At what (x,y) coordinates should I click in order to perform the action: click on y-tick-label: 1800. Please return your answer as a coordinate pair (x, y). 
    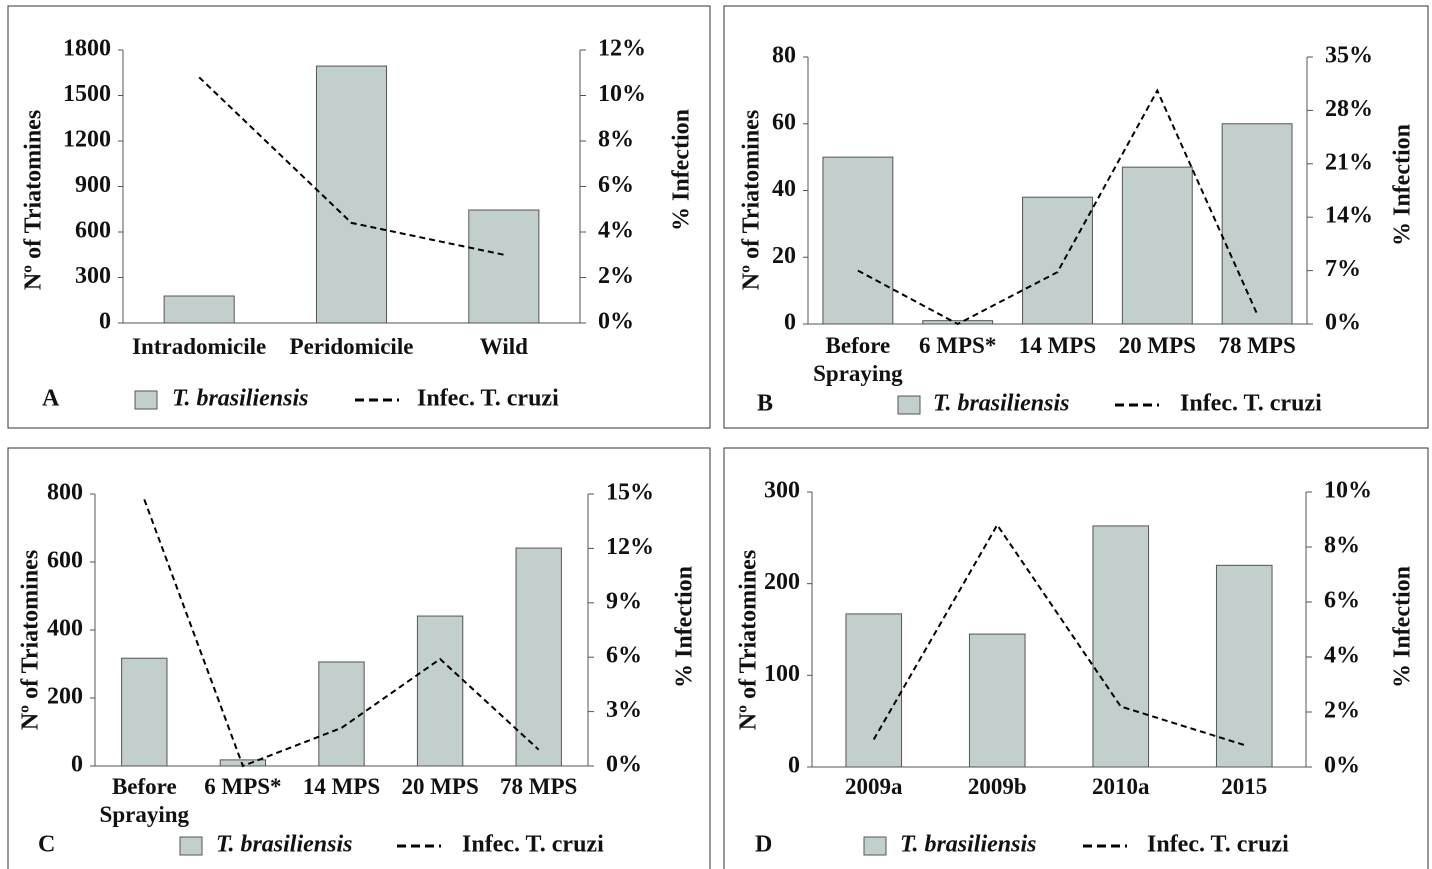
    Looking at the image, I should click on (87, 49).